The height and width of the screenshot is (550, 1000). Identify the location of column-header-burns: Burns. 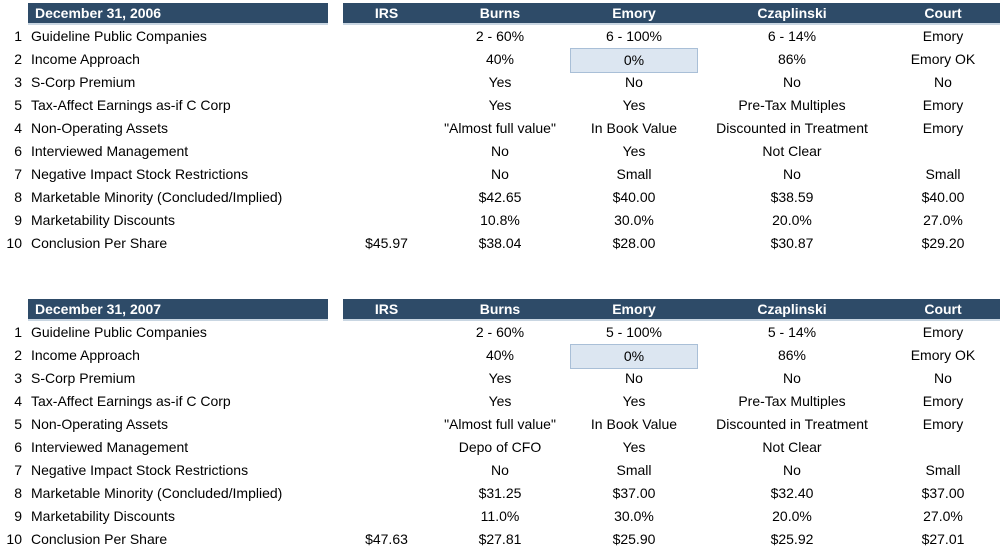
(500, 310).